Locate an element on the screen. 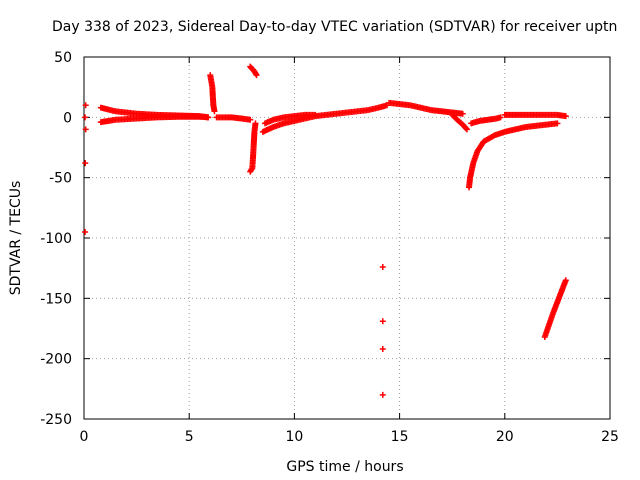 Image resolution: width=640 pixels, height=480 pixels. y-axis-label: SDTVAR / TECUs is located at coordinates (16, 238).